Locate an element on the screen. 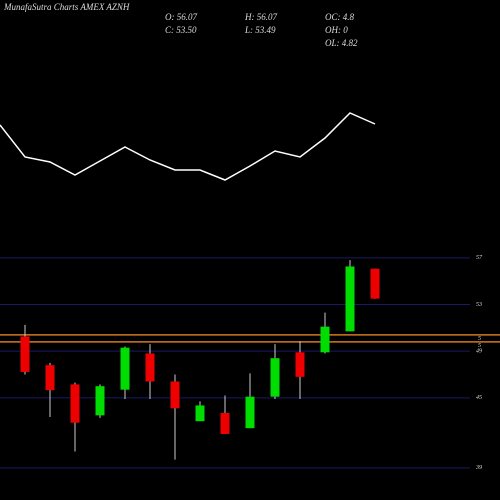 The image size is (500, 500). y-tick-label: 45 is located at coordinates (479, 397).